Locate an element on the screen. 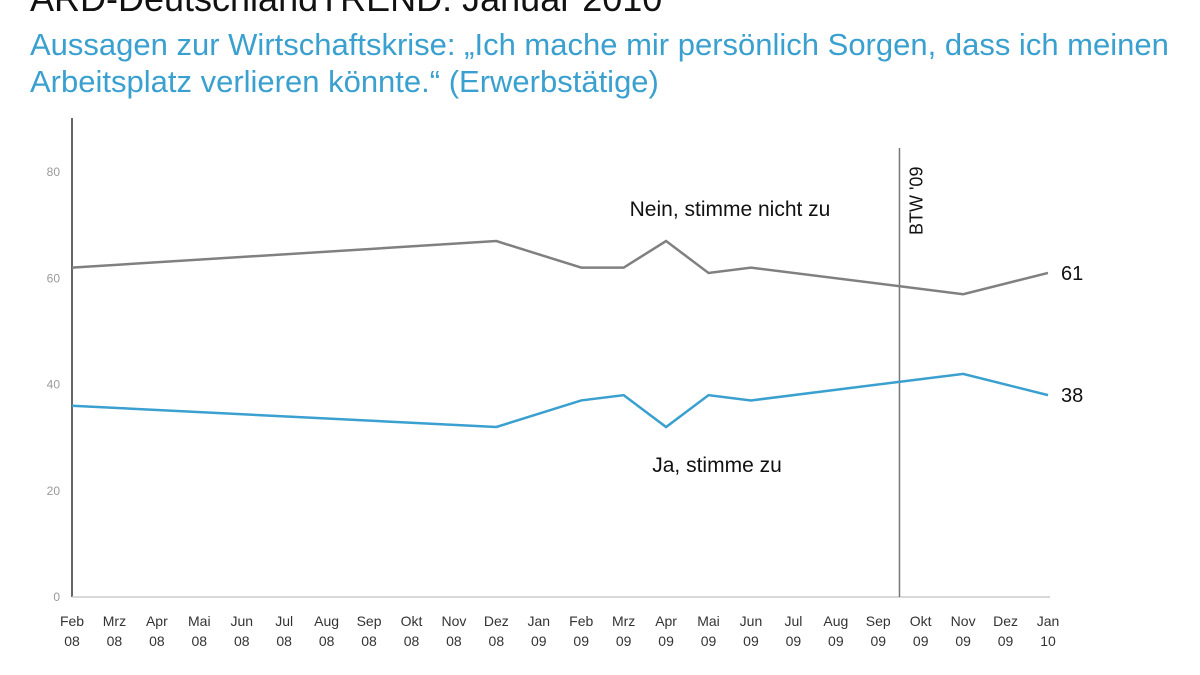 This screenshot has width=1200, height=675. y-tick-label: 20 is located at coordinates (54, 491).